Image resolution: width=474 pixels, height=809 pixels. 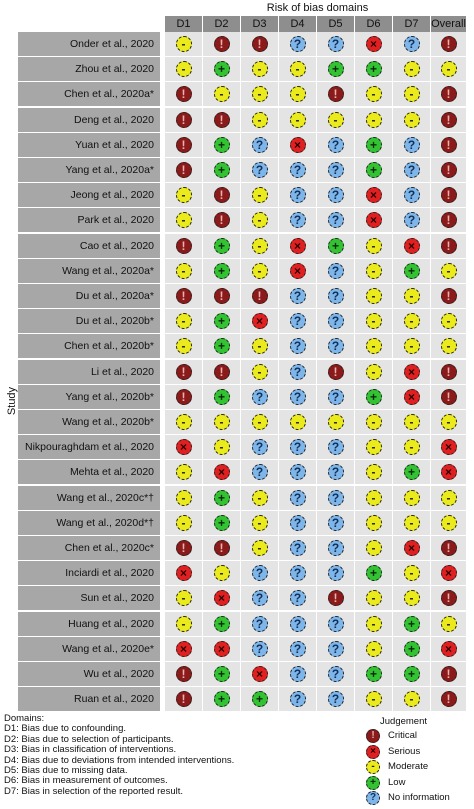 I want to click on judgement-cell-d3: +, so click(x=259, y=699).